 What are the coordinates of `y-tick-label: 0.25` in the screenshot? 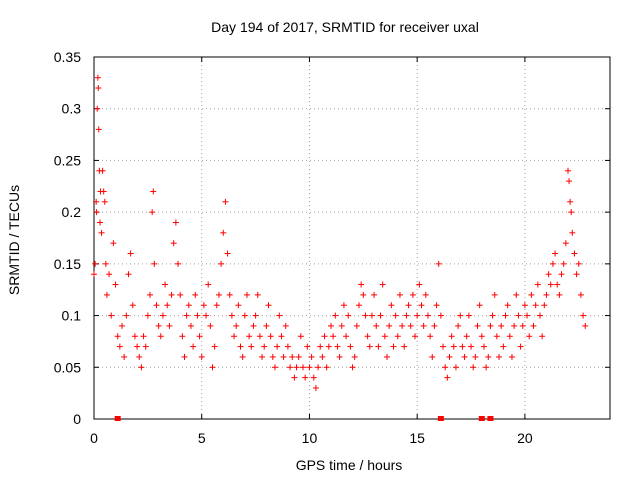 It's located at (67, 160).